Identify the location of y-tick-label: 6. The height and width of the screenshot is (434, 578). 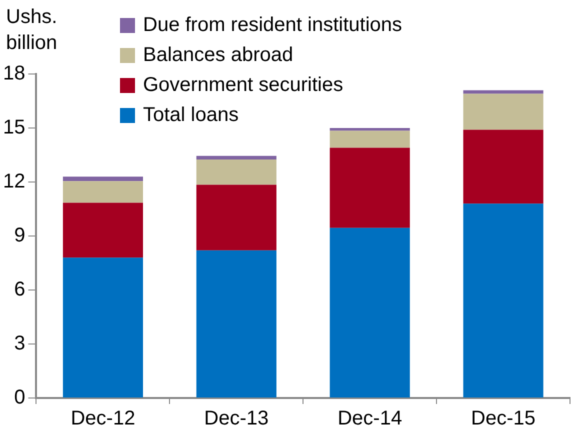
(20, 289).